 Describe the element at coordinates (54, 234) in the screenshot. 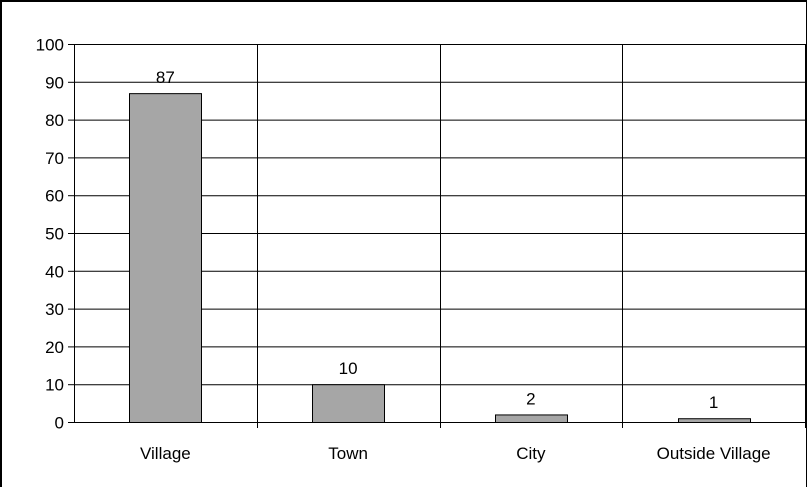

I see `y-tick-label: 50` at that location.